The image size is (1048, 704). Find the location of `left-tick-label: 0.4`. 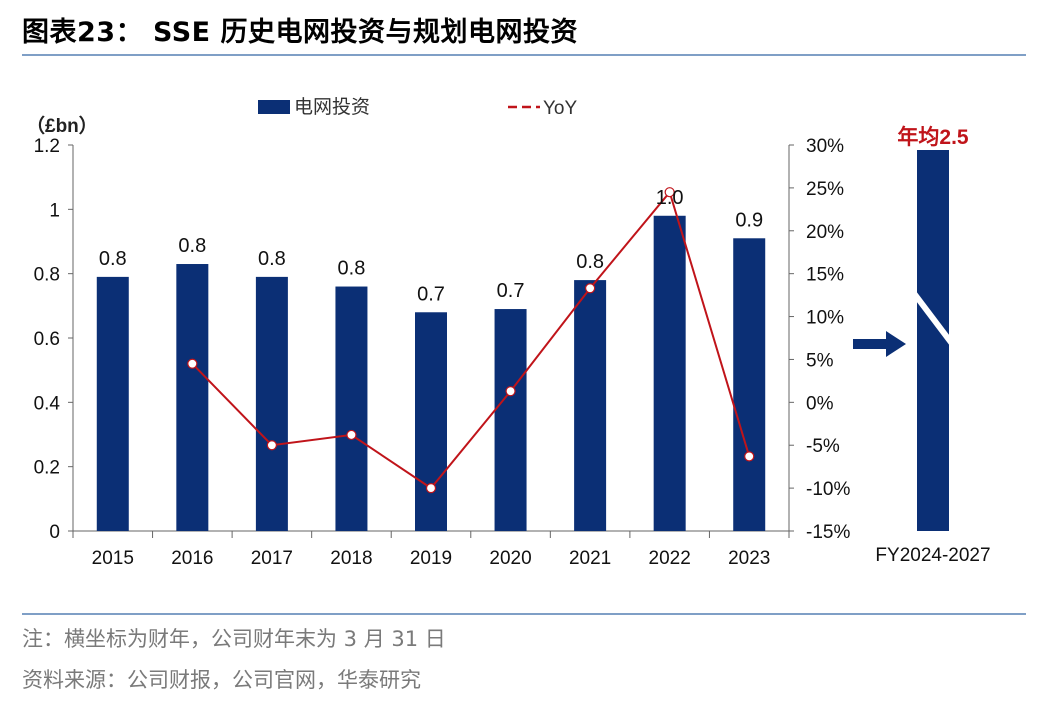

left-tick-label: 0.4 is located at coordinates (47, 403).